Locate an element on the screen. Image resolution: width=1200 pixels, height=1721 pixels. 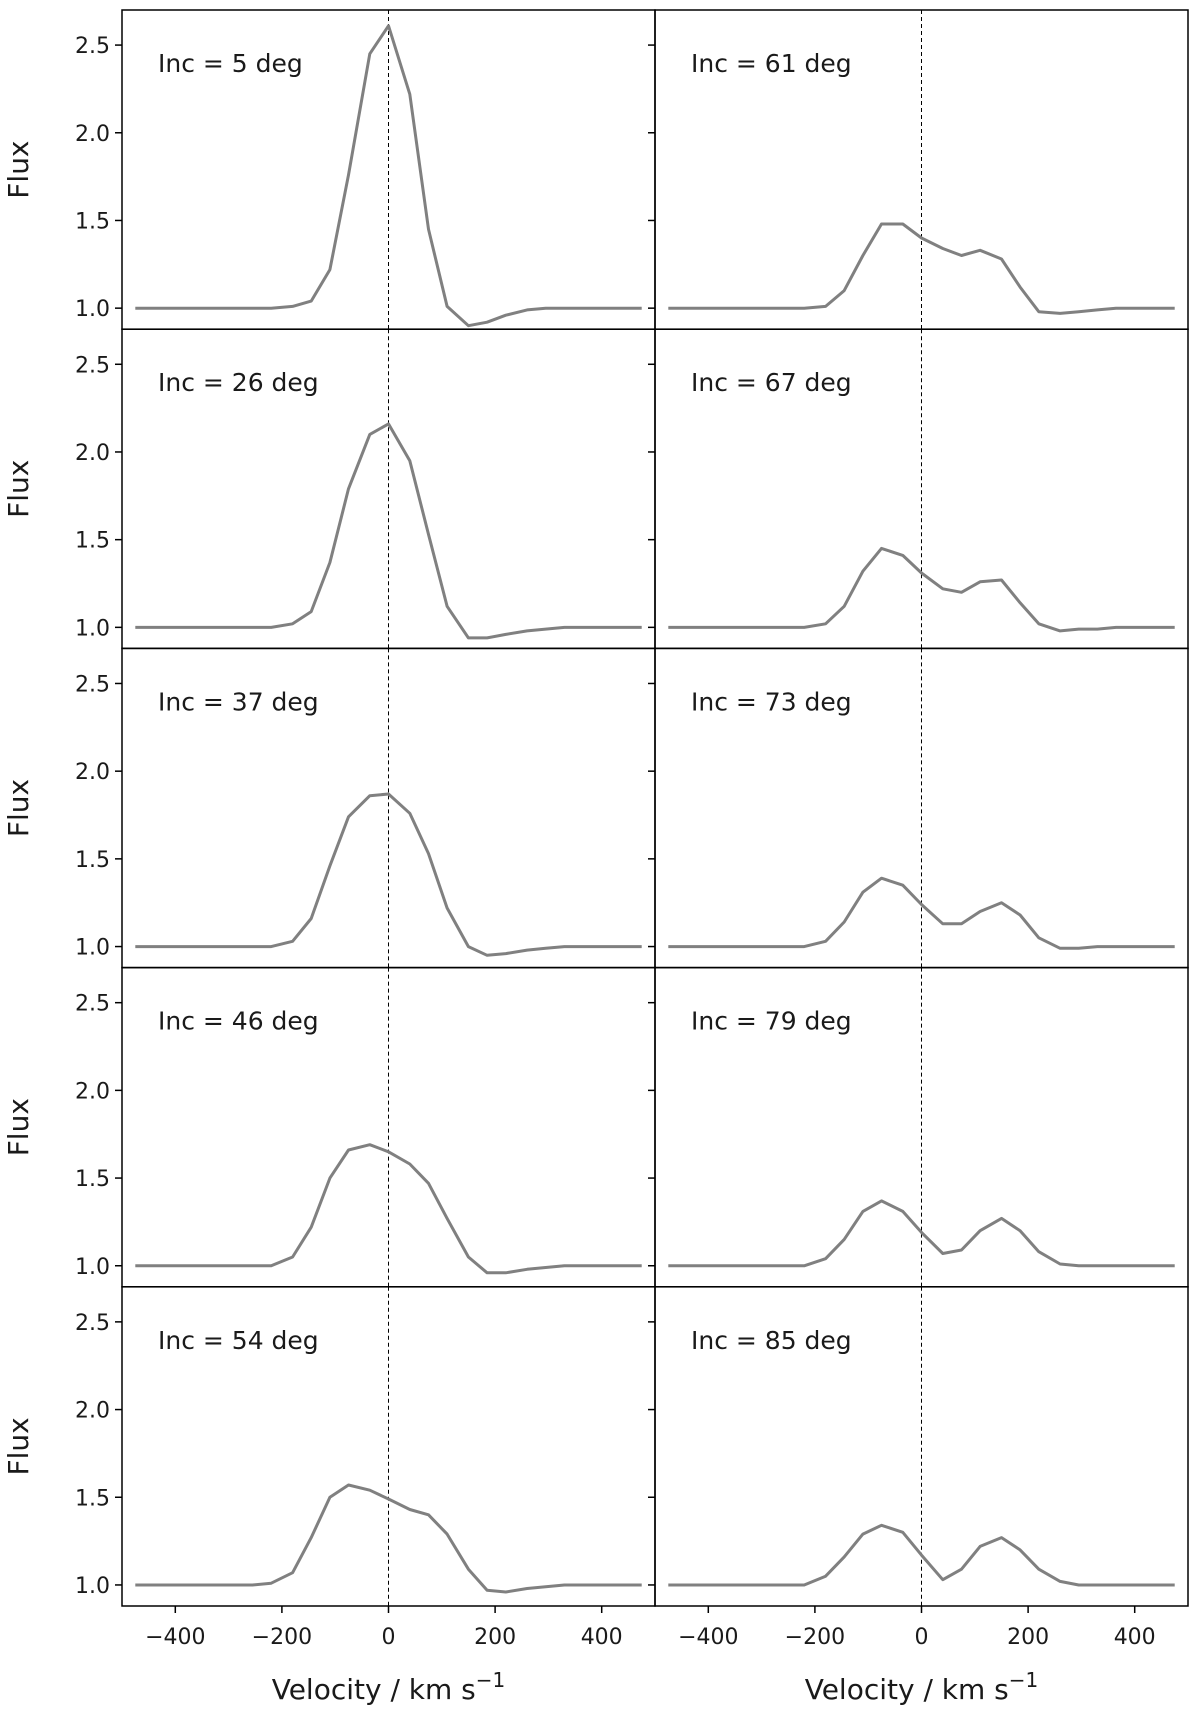
panel-label: Inc = 26 deg is located at coordinates (238, 382).